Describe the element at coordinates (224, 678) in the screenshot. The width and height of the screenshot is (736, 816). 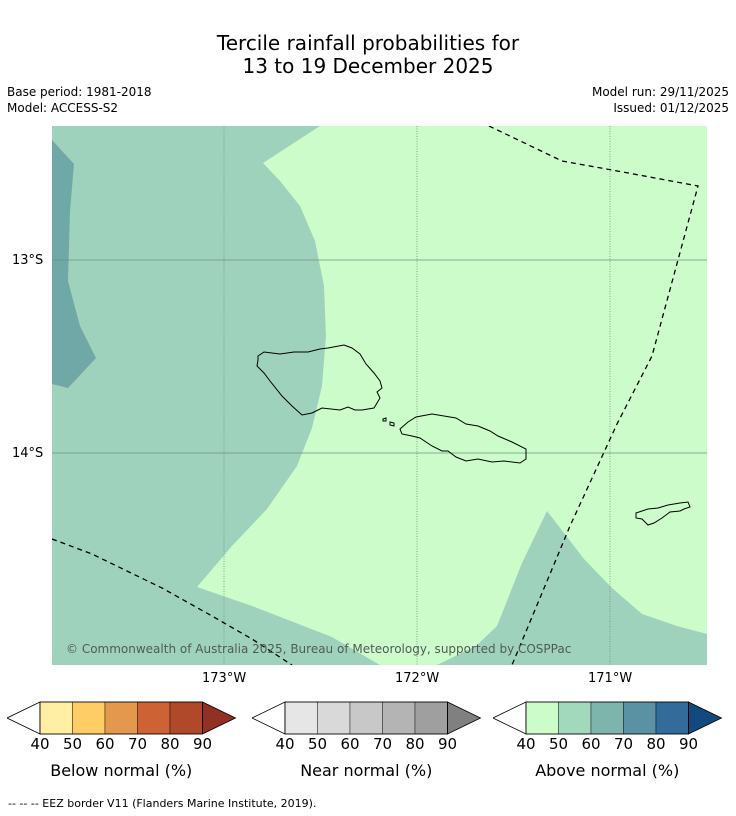
I see `lon-label-173w: 173°W` at that location.